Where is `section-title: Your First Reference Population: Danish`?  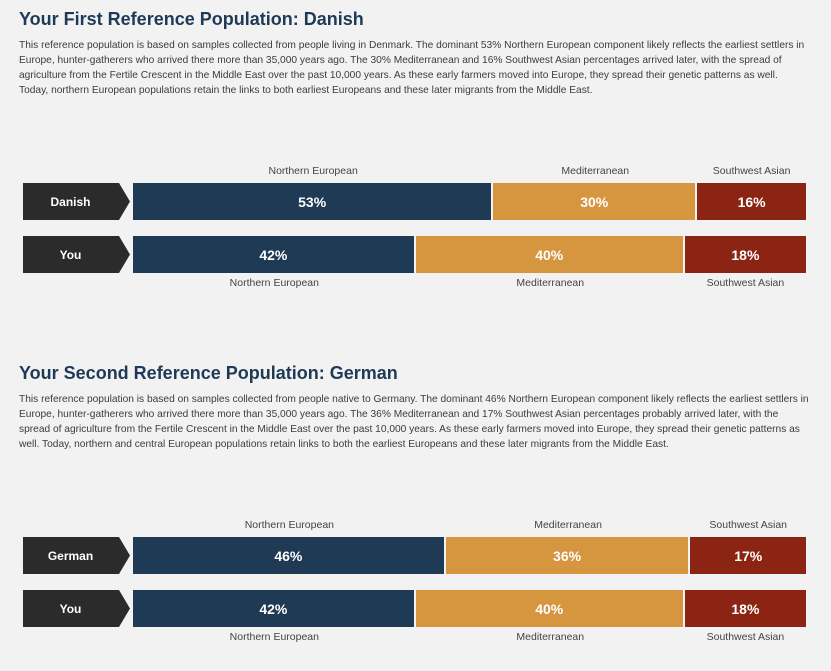 section-title: Your First Reference Population: Danish is located at coordinates (191, 19).